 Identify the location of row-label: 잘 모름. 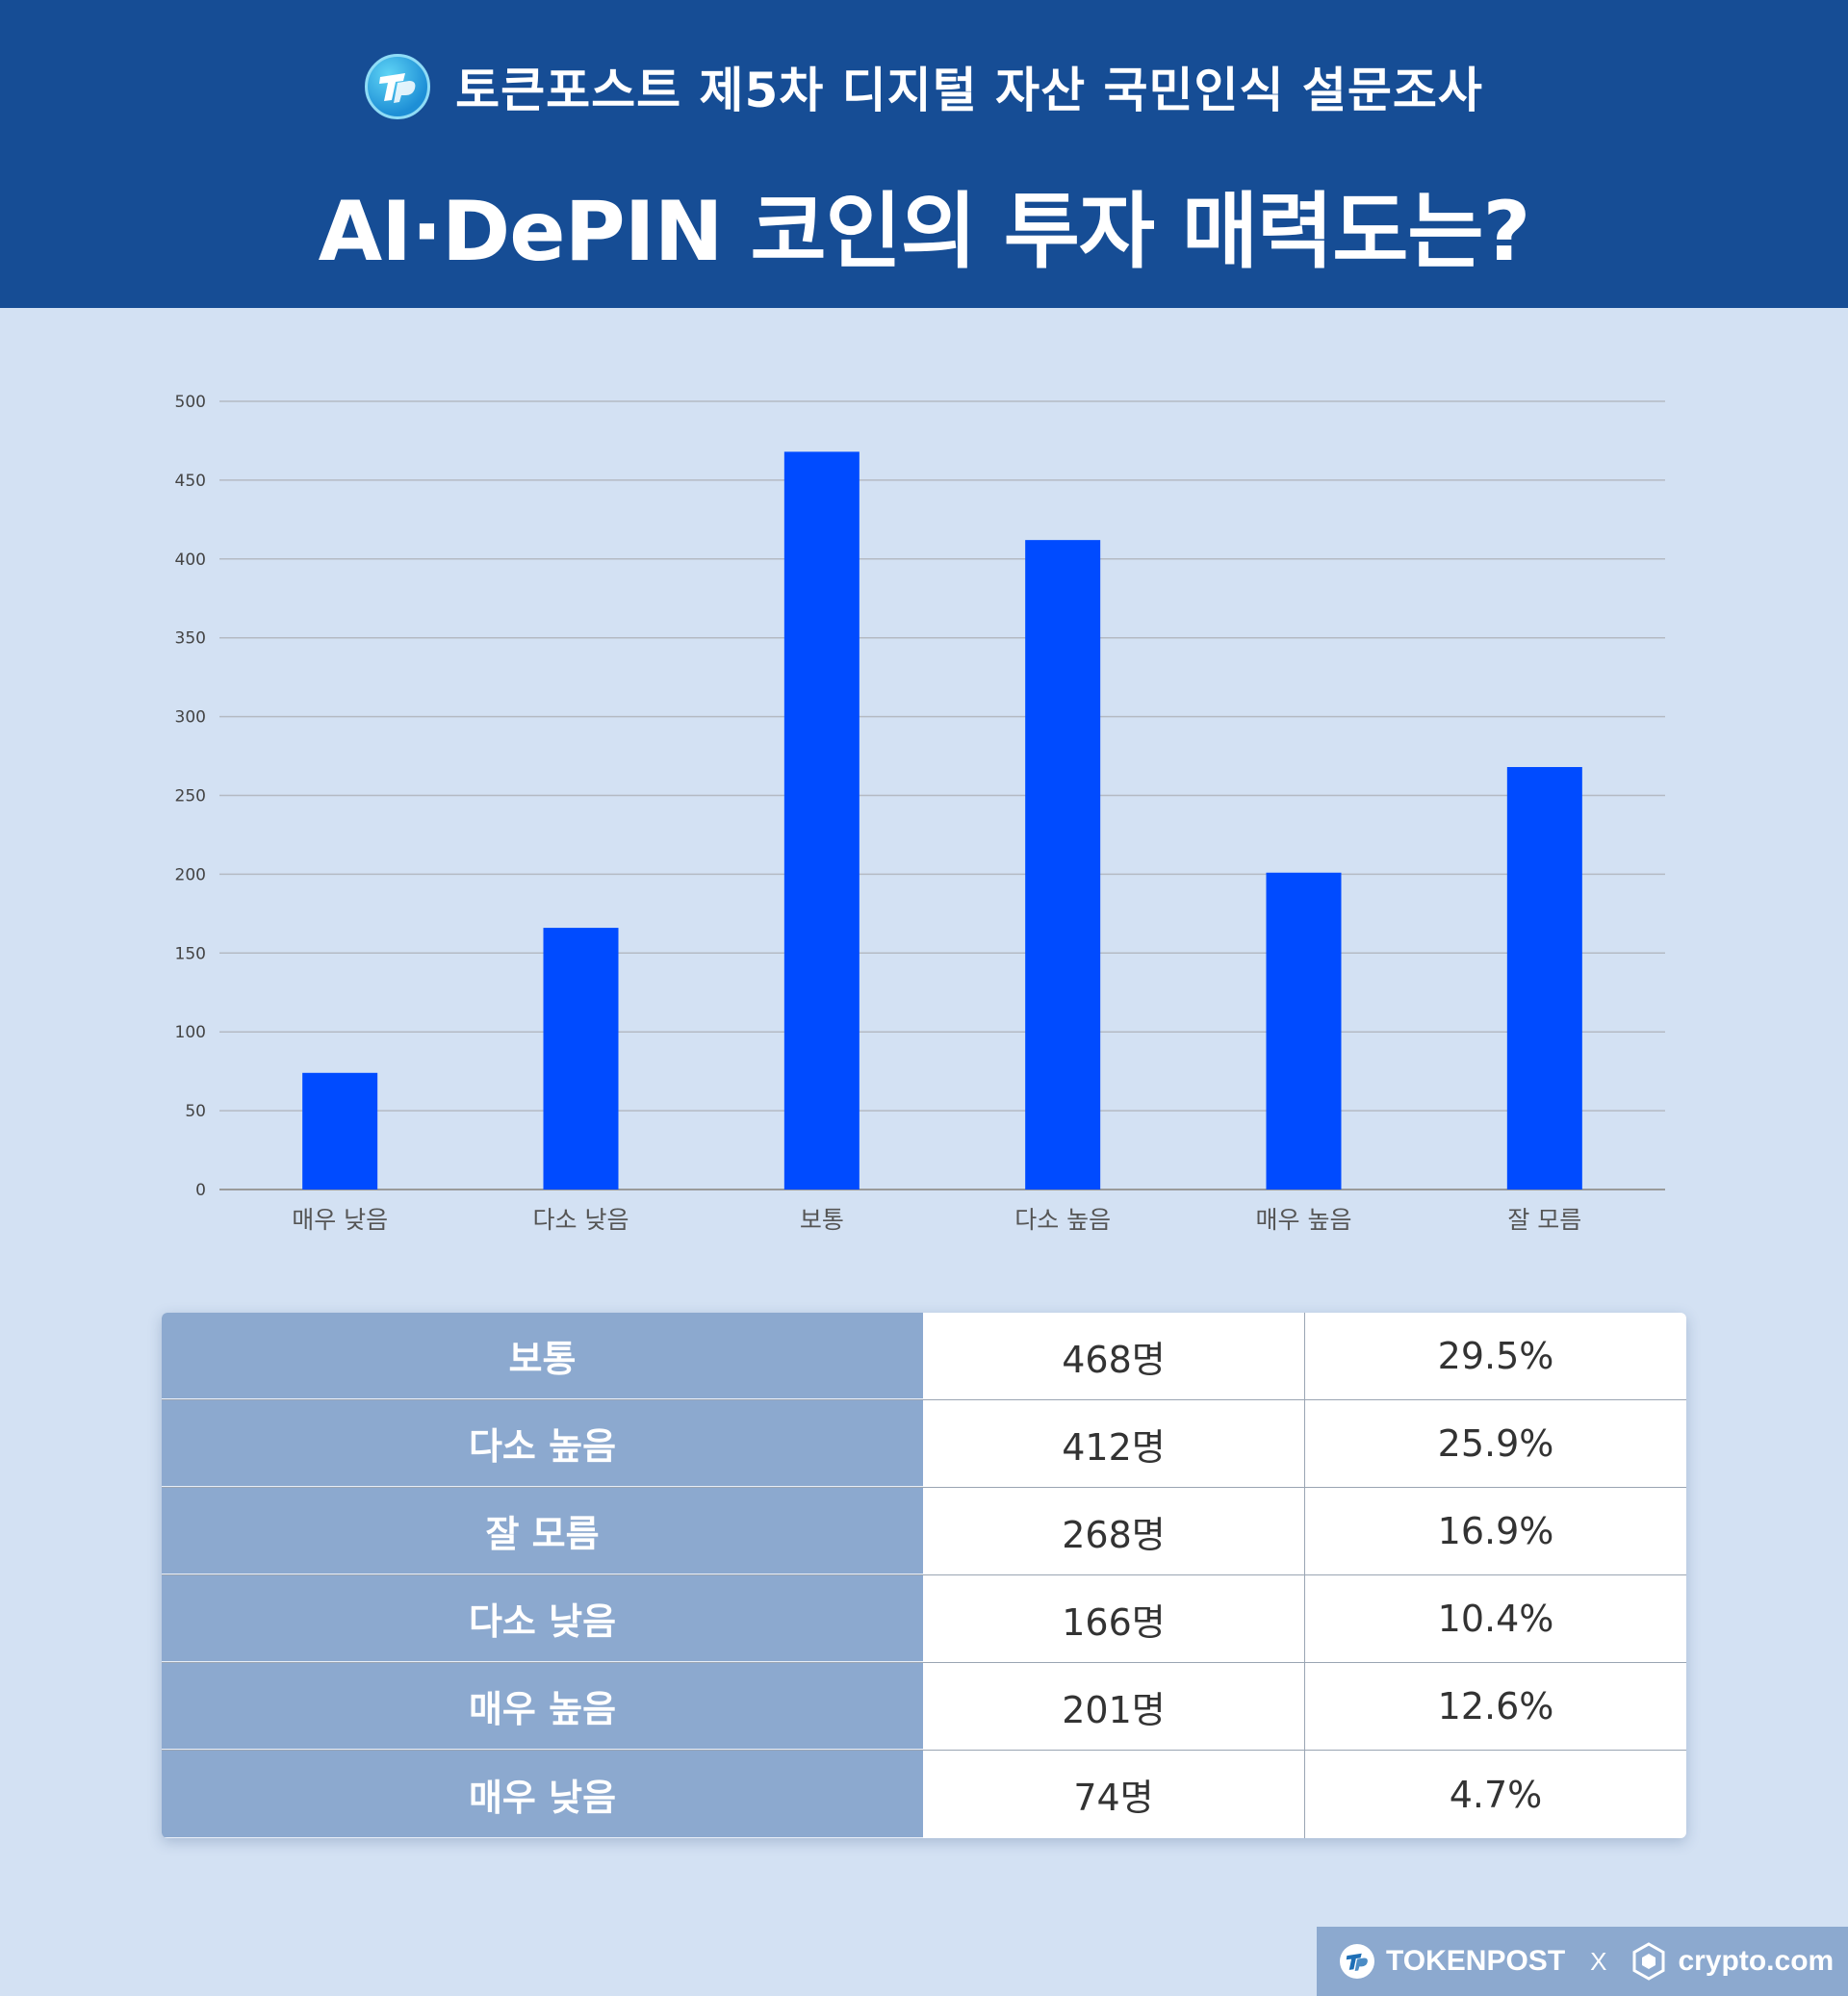
(542, 1531).